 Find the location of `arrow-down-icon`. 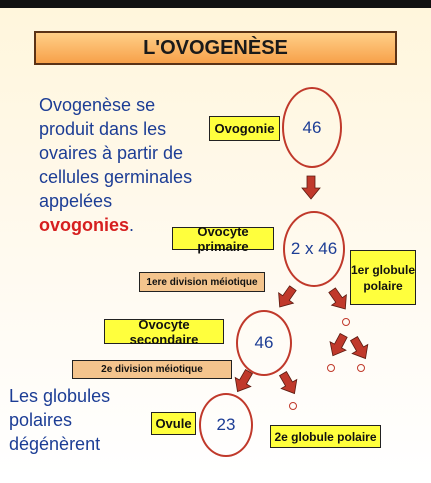

arrow-down-icon is located at coordinates (311, 187).